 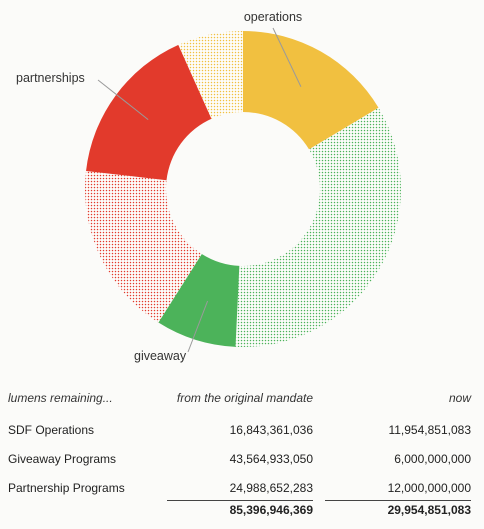 What do you see at coordinates (273, 17) in the screenshot?
I see `segment-label-operations: operations` at bounding box center [273, 17].